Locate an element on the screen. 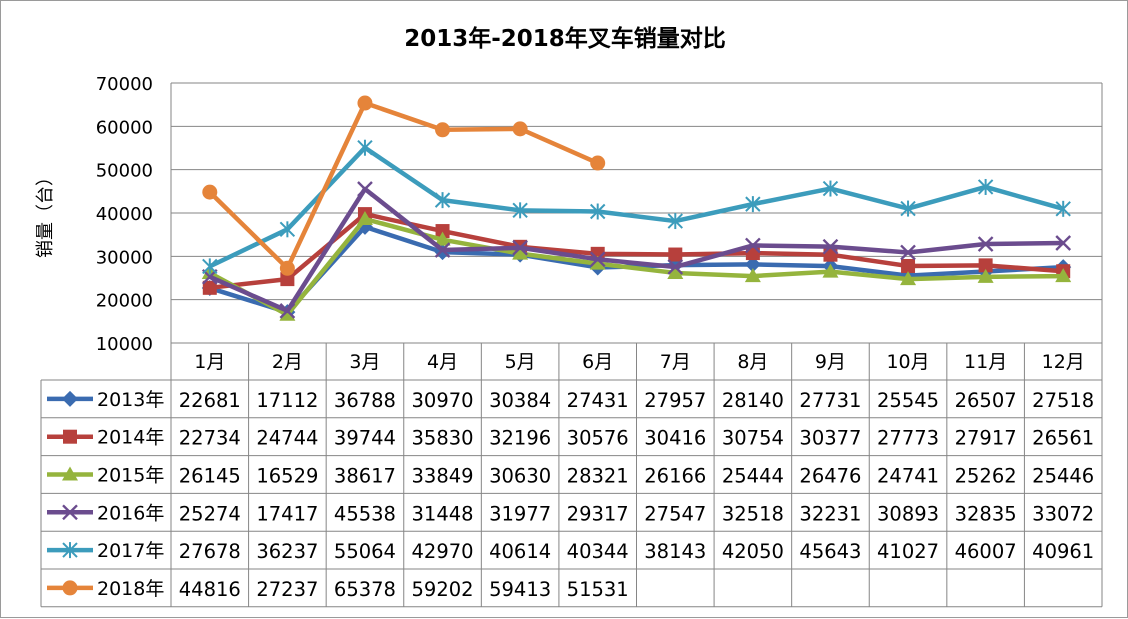 This screenshot has width=1128, height=619. table-cell-value: 27678 is located at coordinates (210, 551).